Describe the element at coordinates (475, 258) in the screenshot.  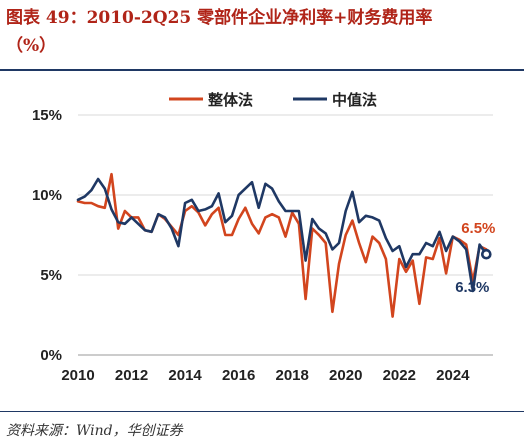
I see `annotations: 6.5% 6.3%` at that location.